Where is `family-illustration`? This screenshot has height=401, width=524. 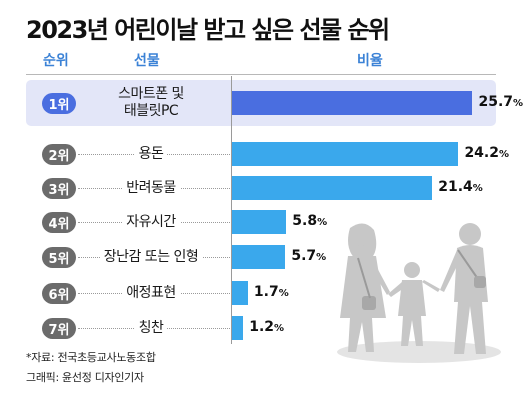
family-illustration is located at coordinates (419, 293).